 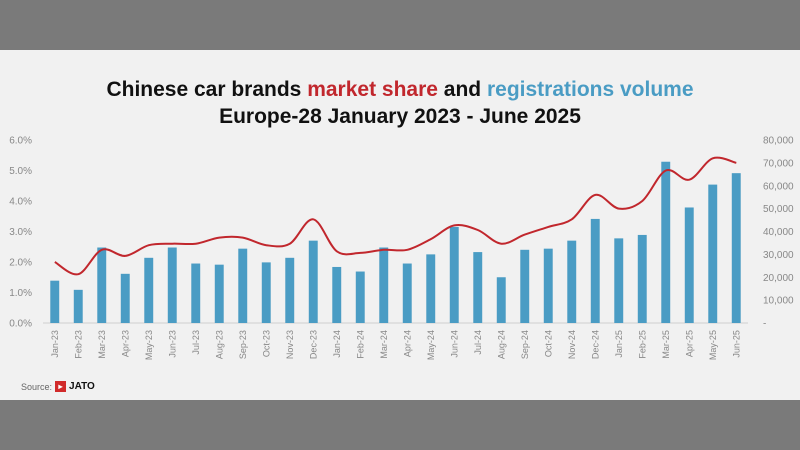 I want to click on x-tick-label: May-23, so click(x=149, y=345).